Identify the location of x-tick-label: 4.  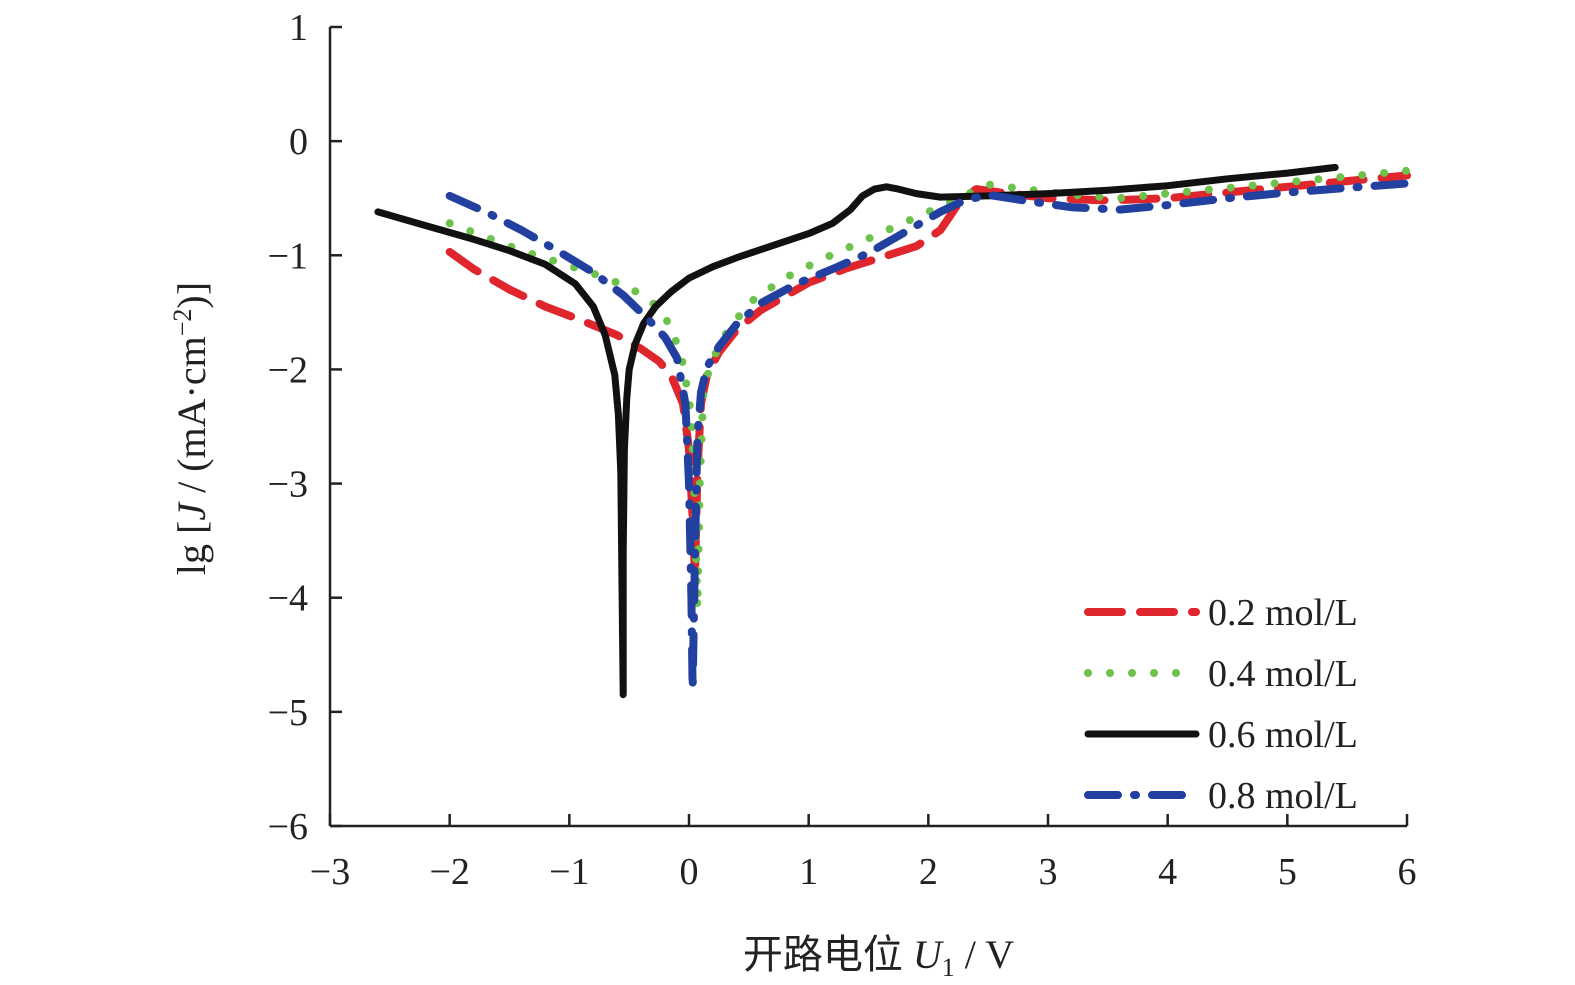
(1167, 872).